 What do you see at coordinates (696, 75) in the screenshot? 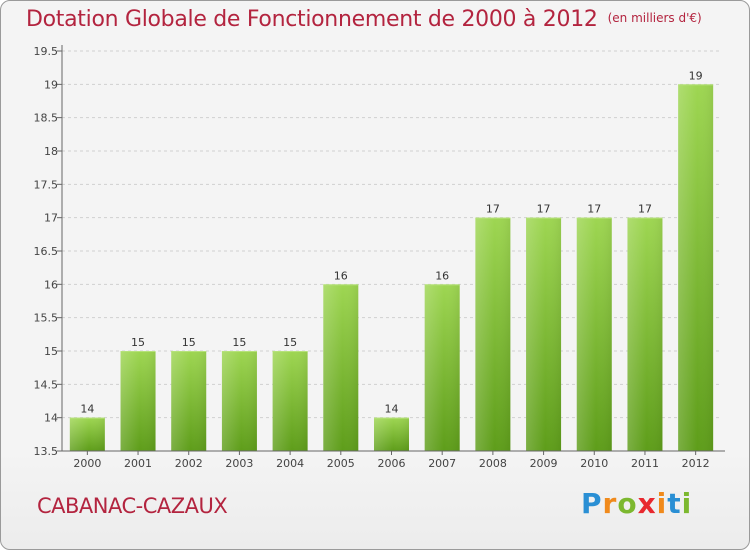
I see `data-label: 19` at bounding box center [696, 75].